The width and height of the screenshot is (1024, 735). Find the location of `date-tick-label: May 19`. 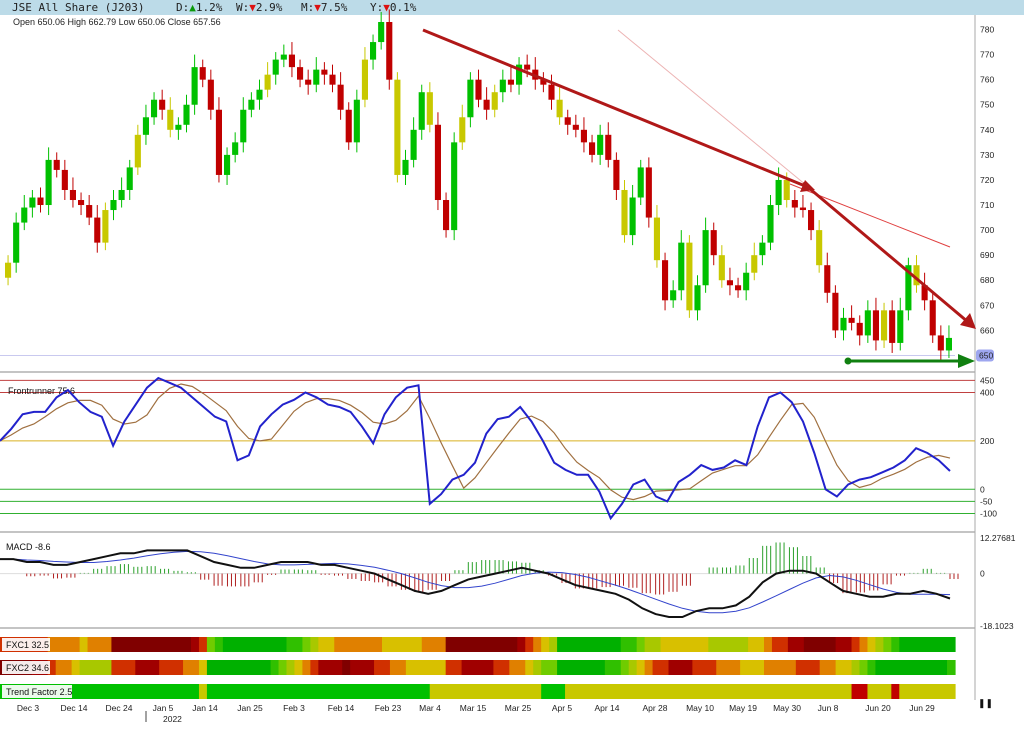

date-tick-label: May 19 is located at coordinates (743, 708).